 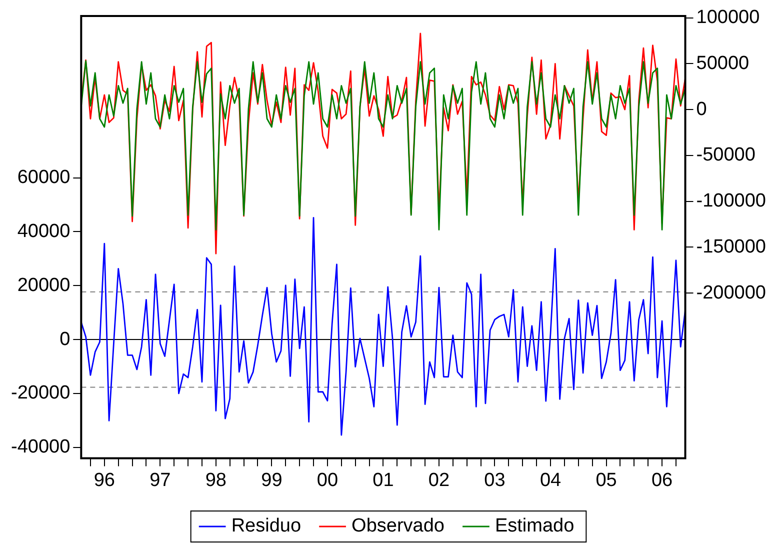 I want to click on x-tick-label: 97, so click(x=160, y=480).